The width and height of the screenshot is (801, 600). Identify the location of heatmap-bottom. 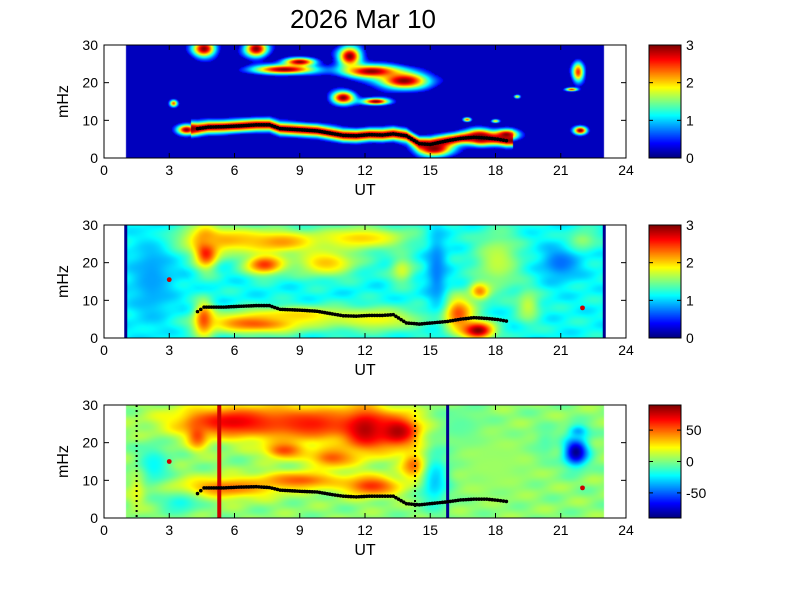
(365, 461).